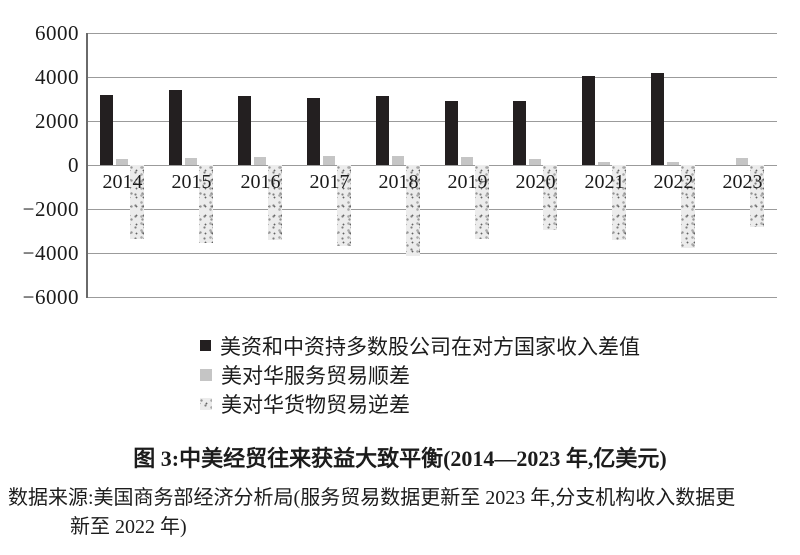 Image resolution: width=800 pixels, height=555 pixels. I want to click on bar-2017-series2, so click(344, 205).